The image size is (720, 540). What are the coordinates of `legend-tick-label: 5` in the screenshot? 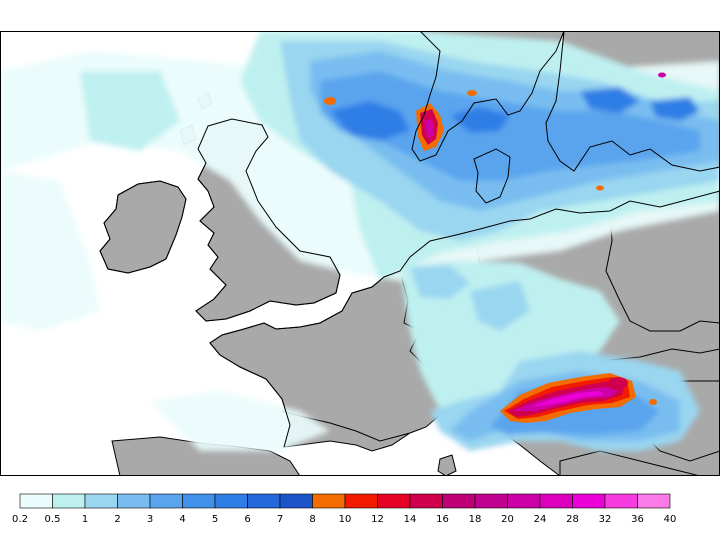 It's located at (215, 519).